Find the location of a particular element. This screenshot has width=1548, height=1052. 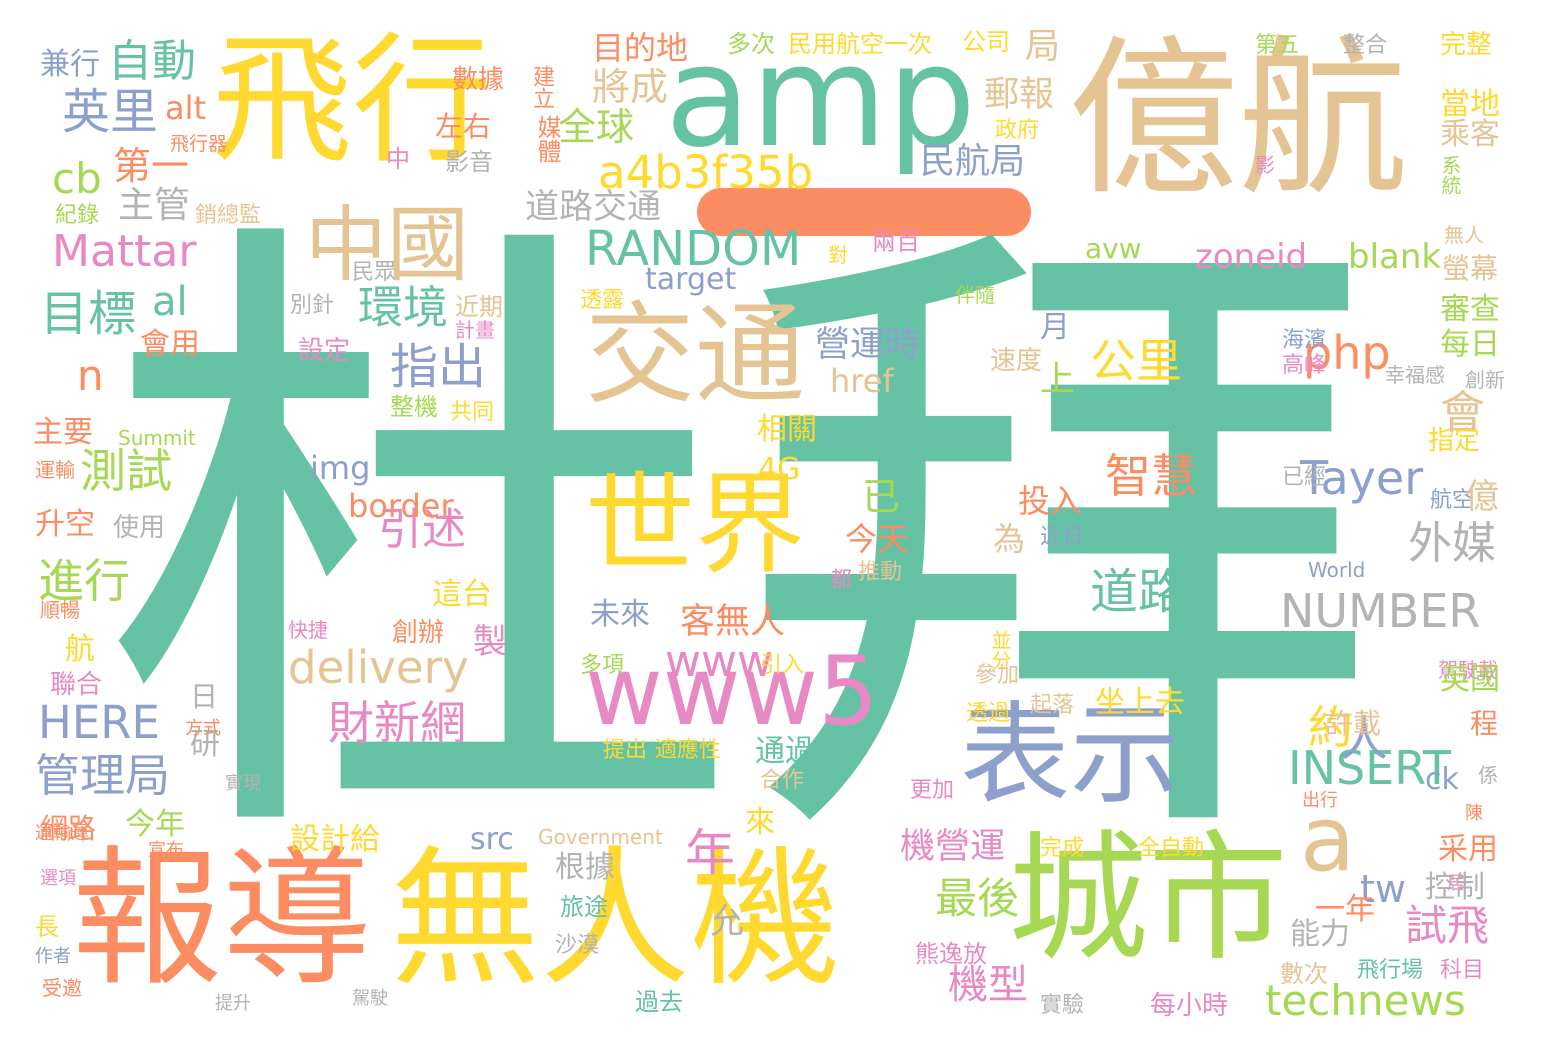

word-173: 根據 is located at coordinates (585, 867).